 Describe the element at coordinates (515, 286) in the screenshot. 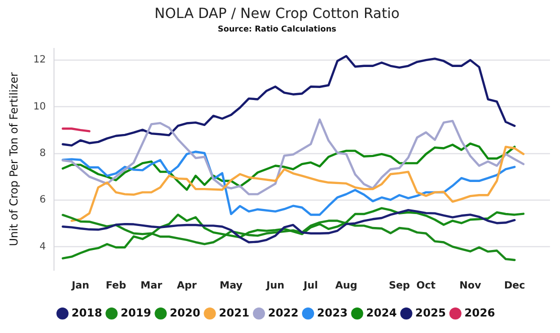

I see `x-tick-label: Dec` at that location.